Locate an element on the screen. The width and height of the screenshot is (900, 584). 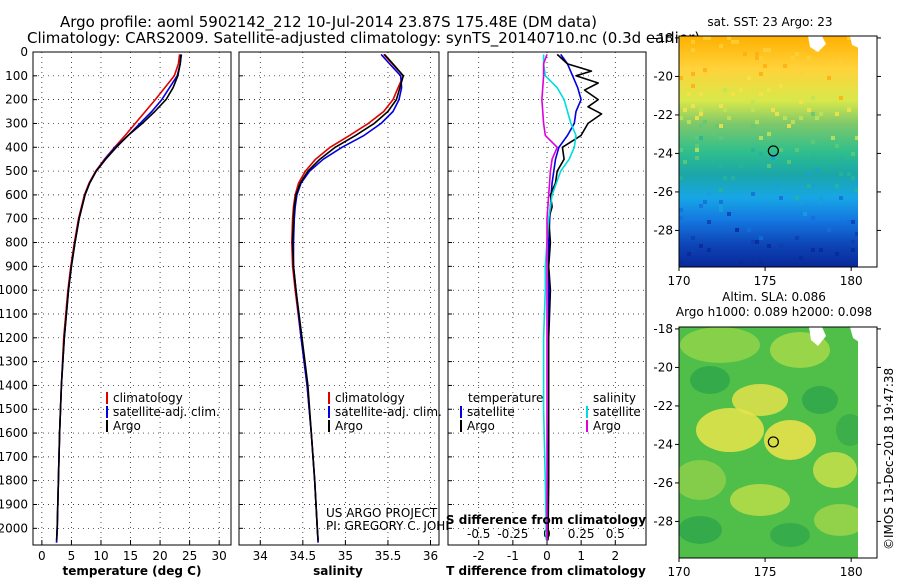
legend-title-temperature: temperature is located at coordinates (505, 398).